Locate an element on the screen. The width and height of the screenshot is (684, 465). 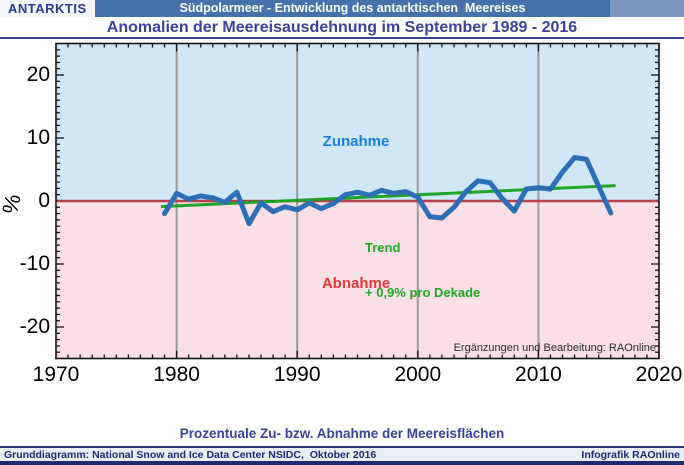
y-tick-label: 20 is located at coordinates (38, 74).